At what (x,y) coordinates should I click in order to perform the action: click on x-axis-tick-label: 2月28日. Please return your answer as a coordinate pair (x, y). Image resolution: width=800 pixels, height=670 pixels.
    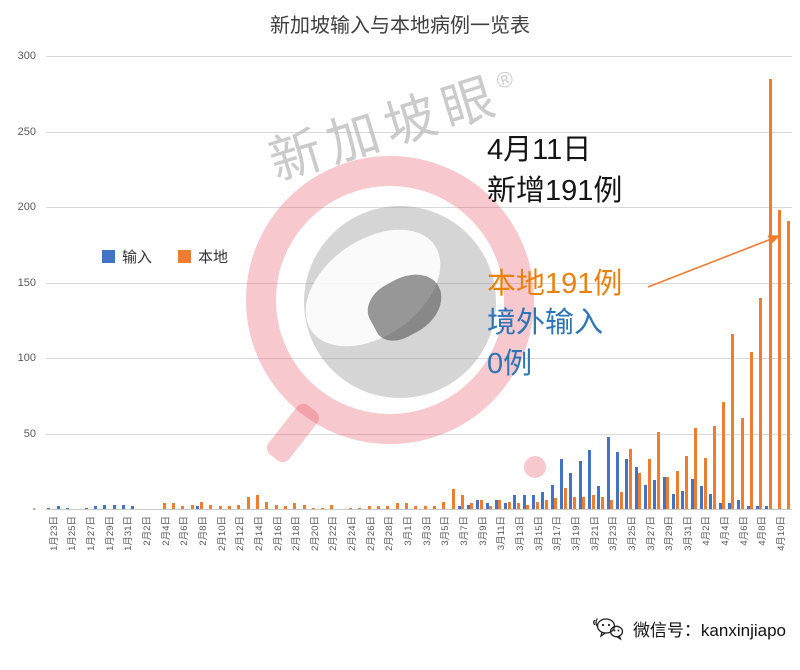
    Looking at the image, I should click on (390, 533).